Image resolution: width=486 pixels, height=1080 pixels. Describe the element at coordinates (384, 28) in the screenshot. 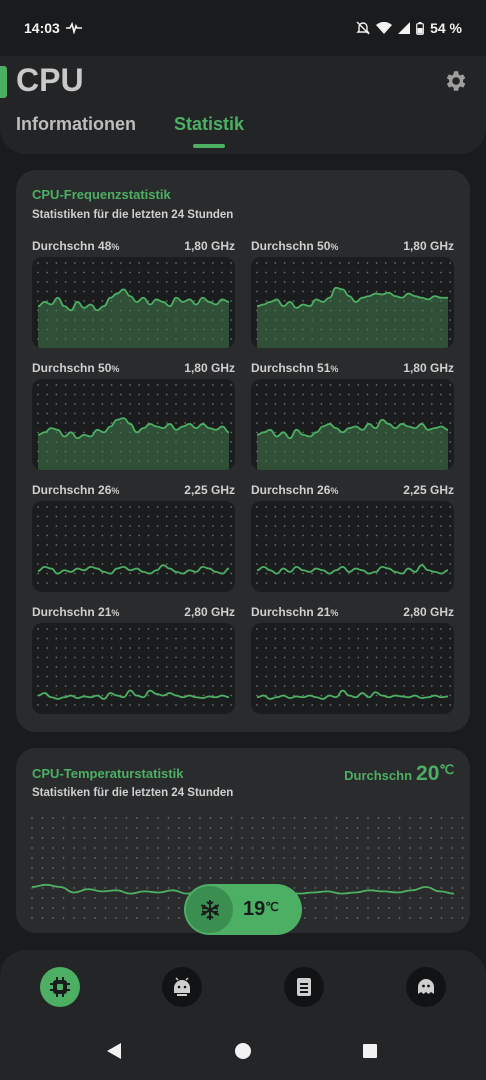

I see `wifi-icon` at that location.